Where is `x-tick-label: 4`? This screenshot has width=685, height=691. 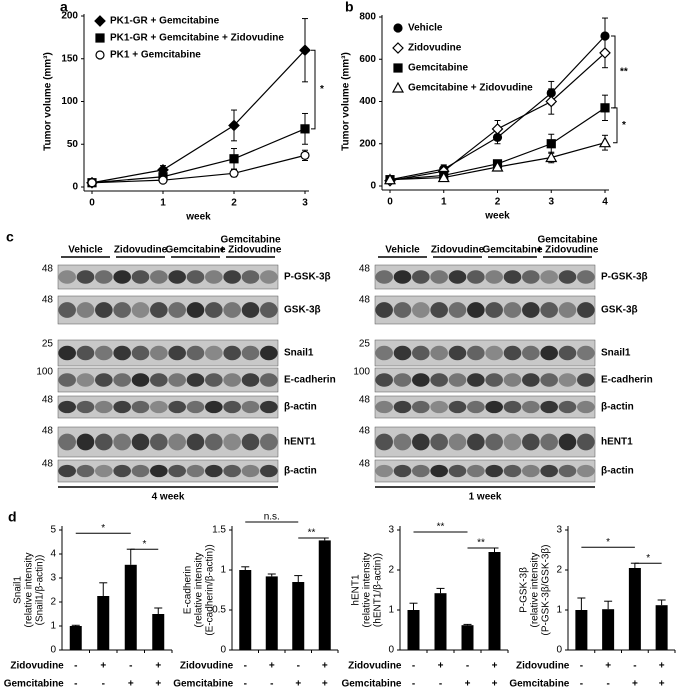 x-tick-label: 4 is located at coordinates (605, 202).